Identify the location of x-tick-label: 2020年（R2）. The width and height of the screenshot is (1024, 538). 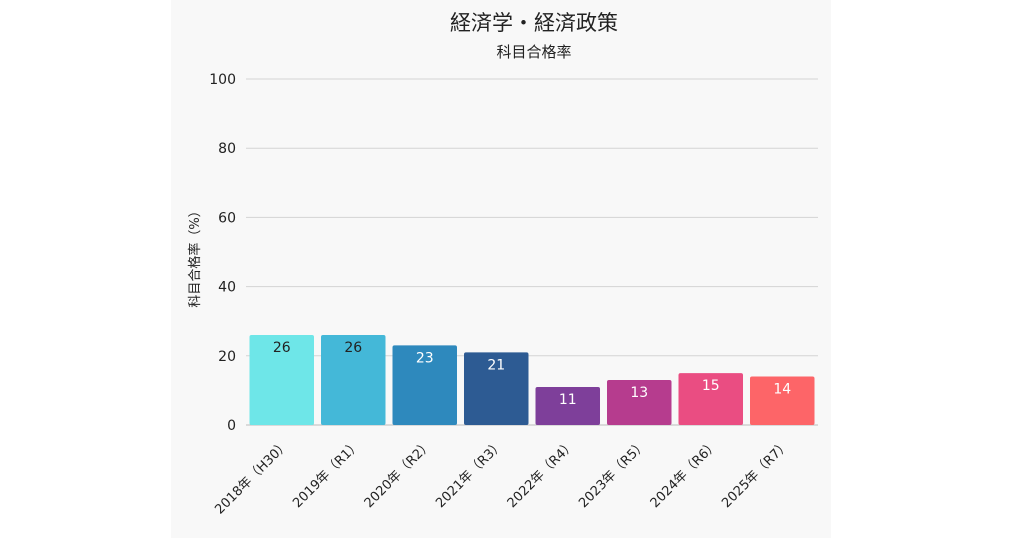
(399, 474).